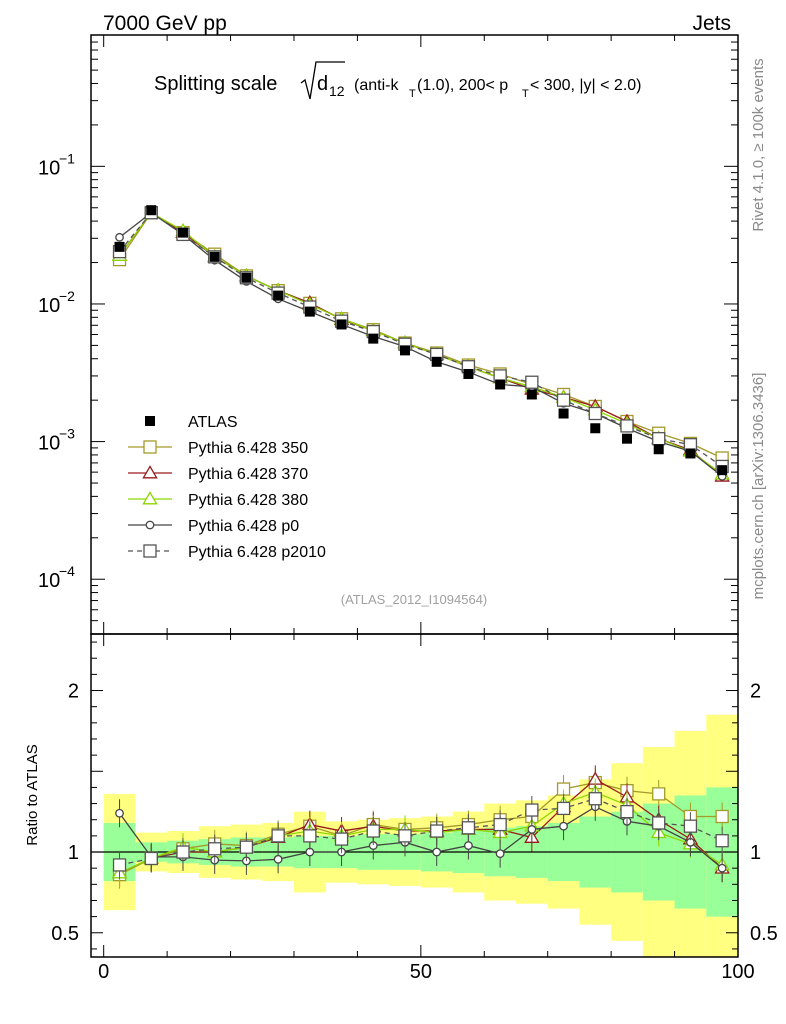 This screenshot has height=1024, width=786. Describe the element at coordinates (758, 486) in the screenshot. I see `mcplots-label: mcplots.cern.ch [arXiv:1306.3436]` at that location.